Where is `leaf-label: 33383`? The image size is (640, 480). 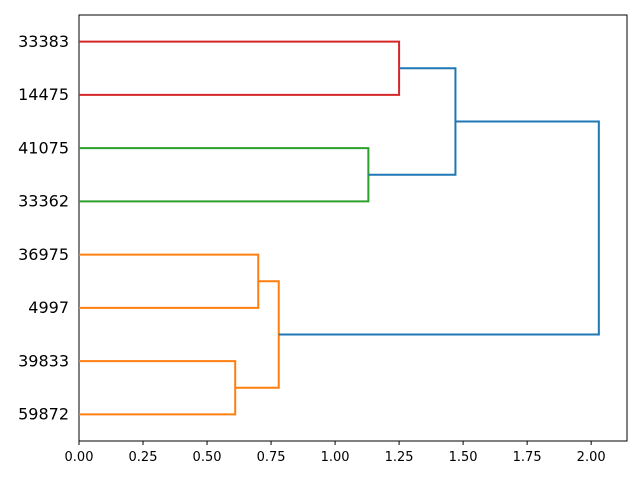 leaf-label: 33383 is located at coordinates (43, 41).